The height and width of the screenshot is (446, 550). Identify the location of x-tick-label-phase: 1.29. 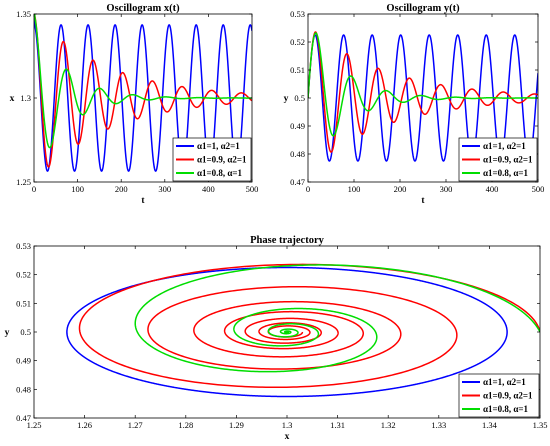
(236, 425).